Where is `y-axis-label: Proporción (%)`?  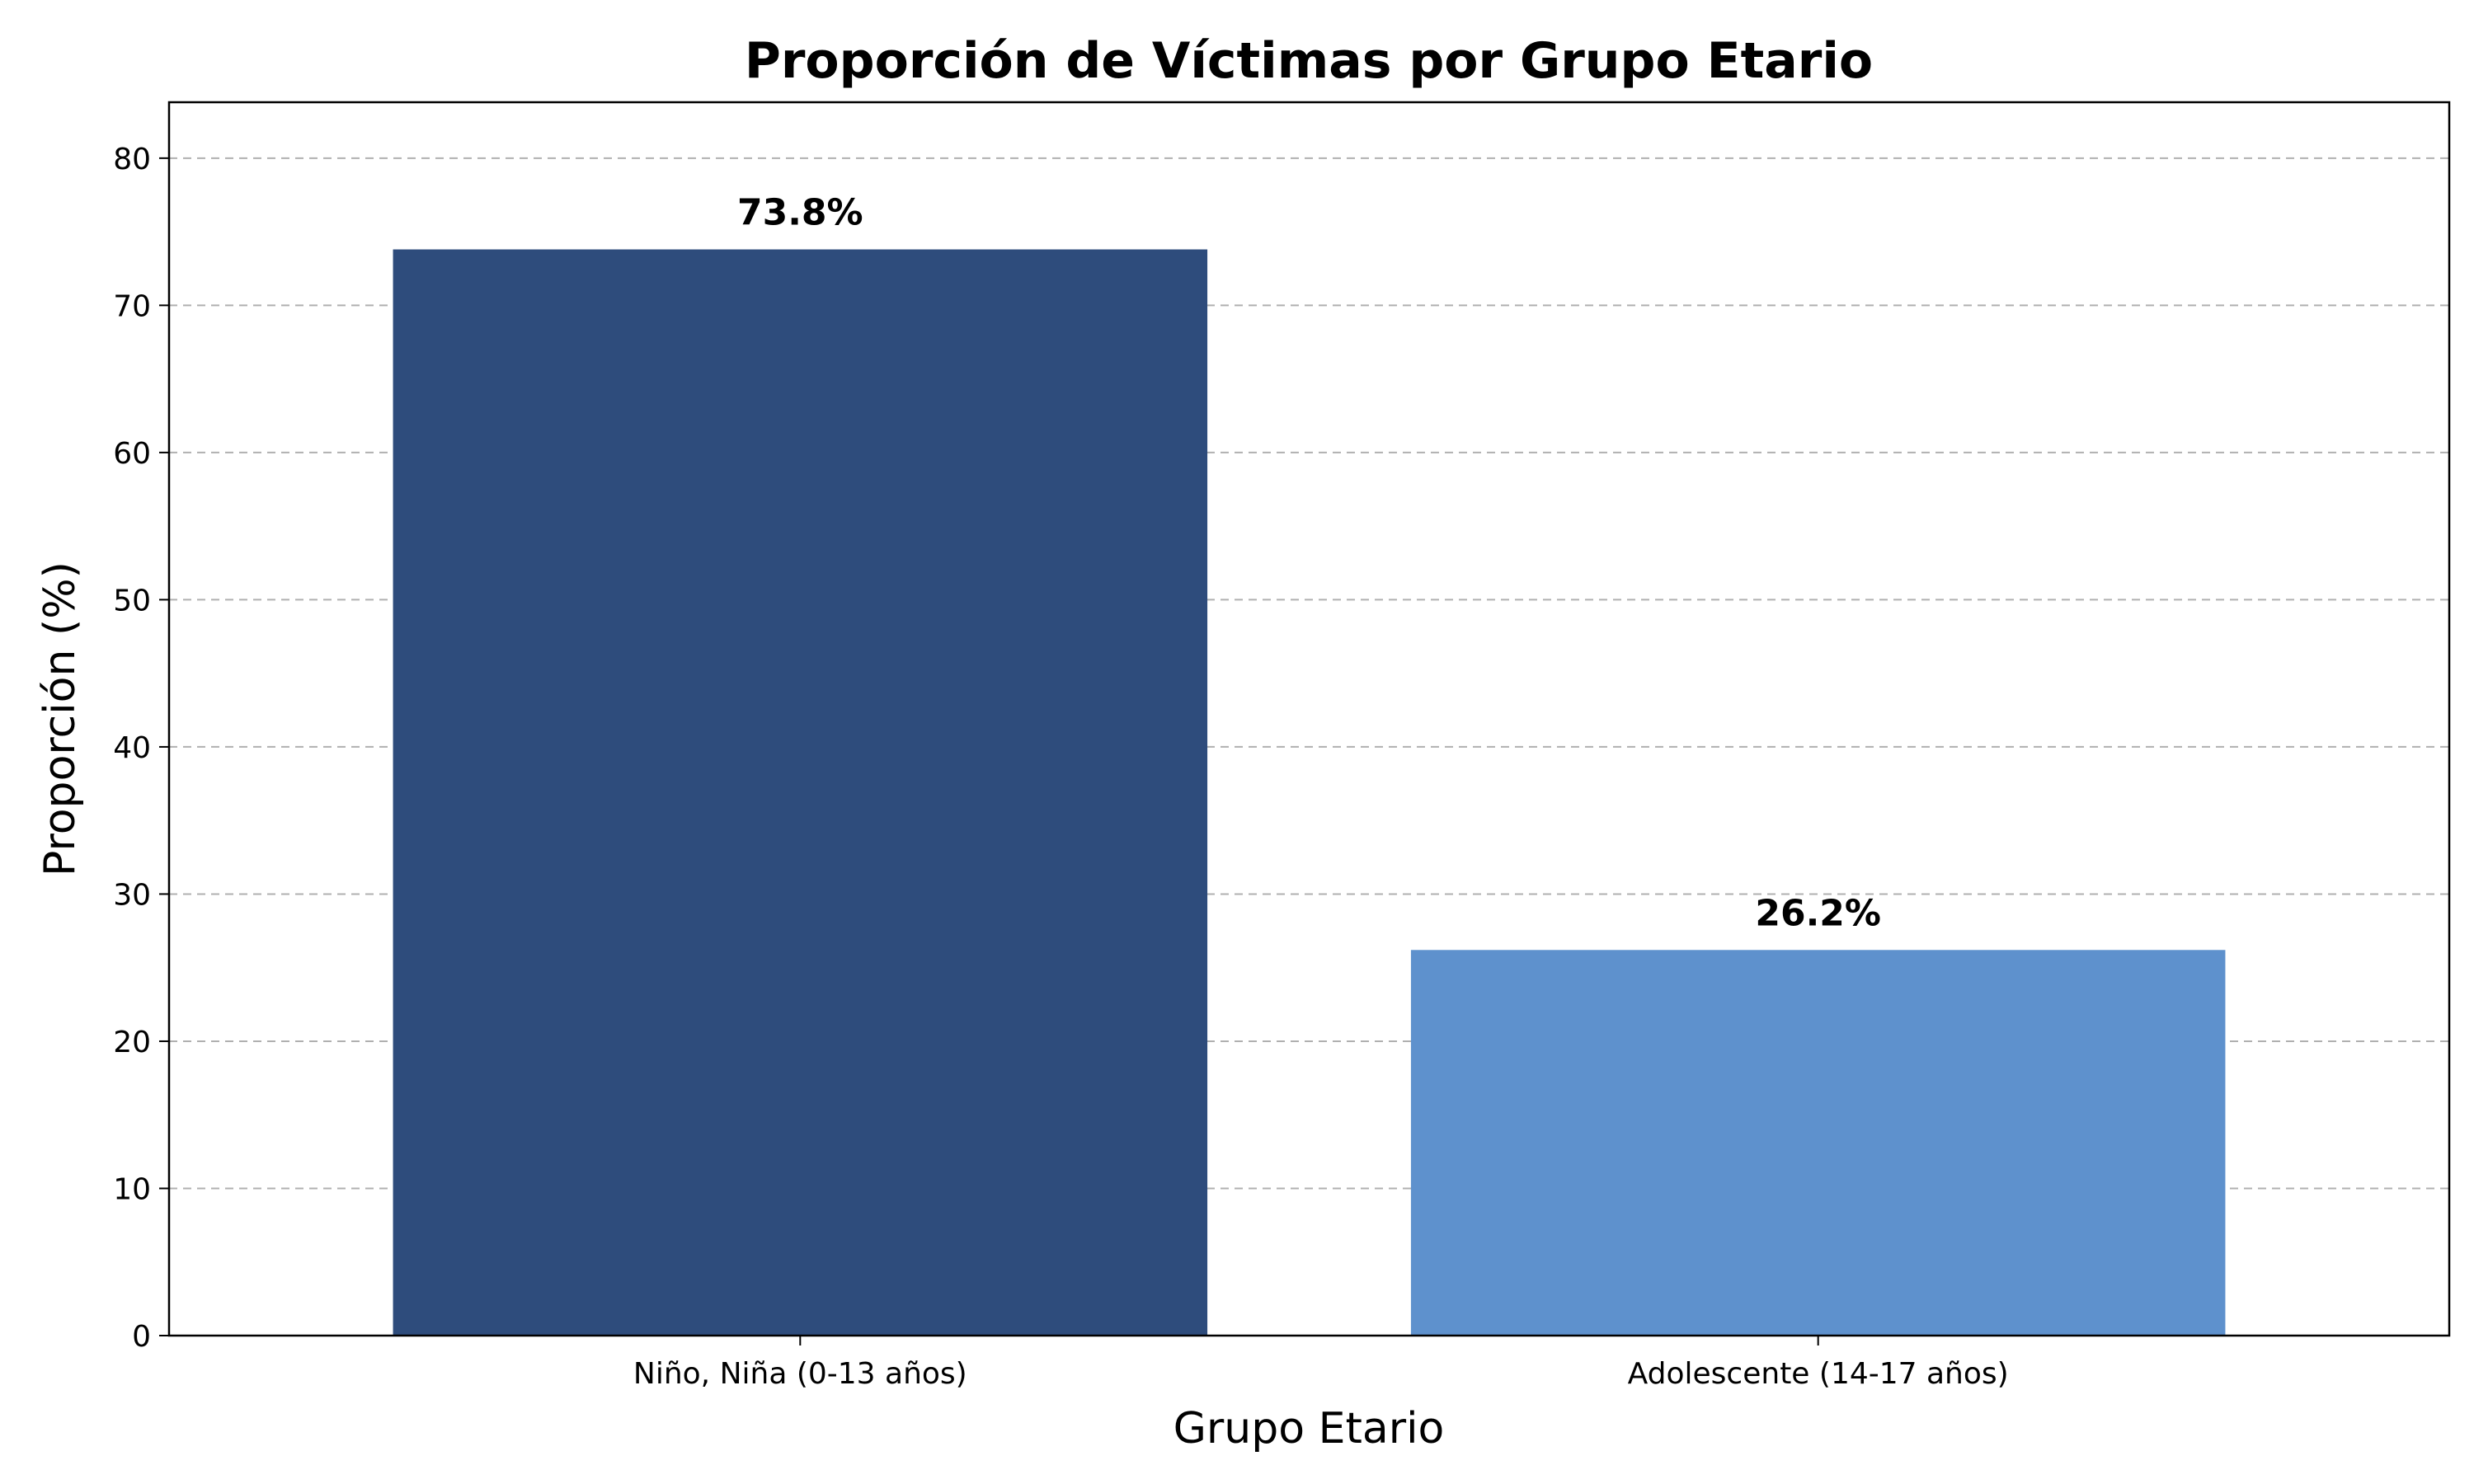
y-axis-label: Proporción (%) is located at coordinates (60, 718).